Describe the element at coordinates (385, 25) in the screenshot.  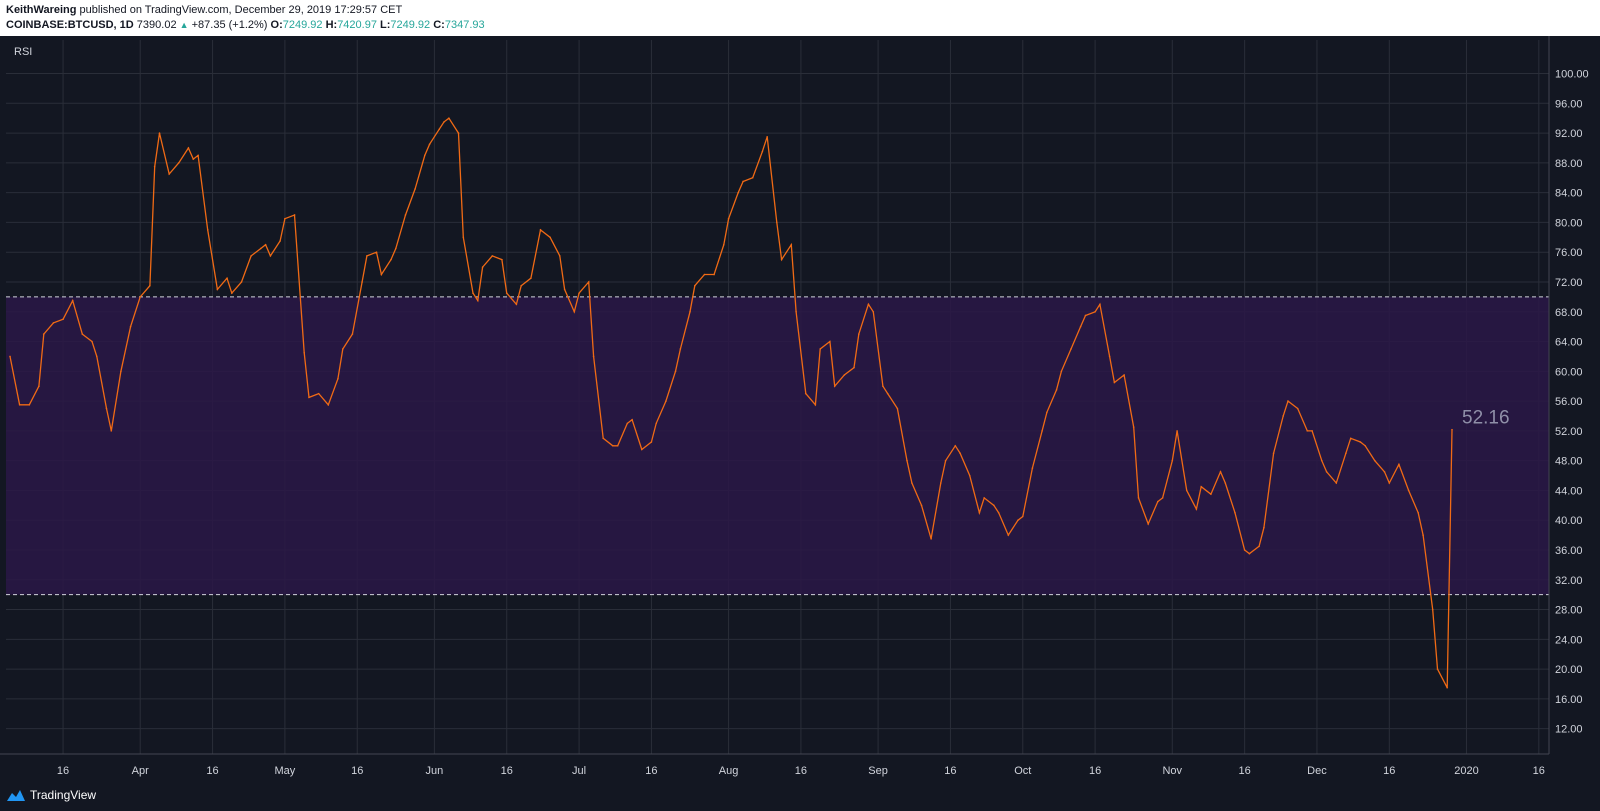
I see `low-label: L:` at that location.